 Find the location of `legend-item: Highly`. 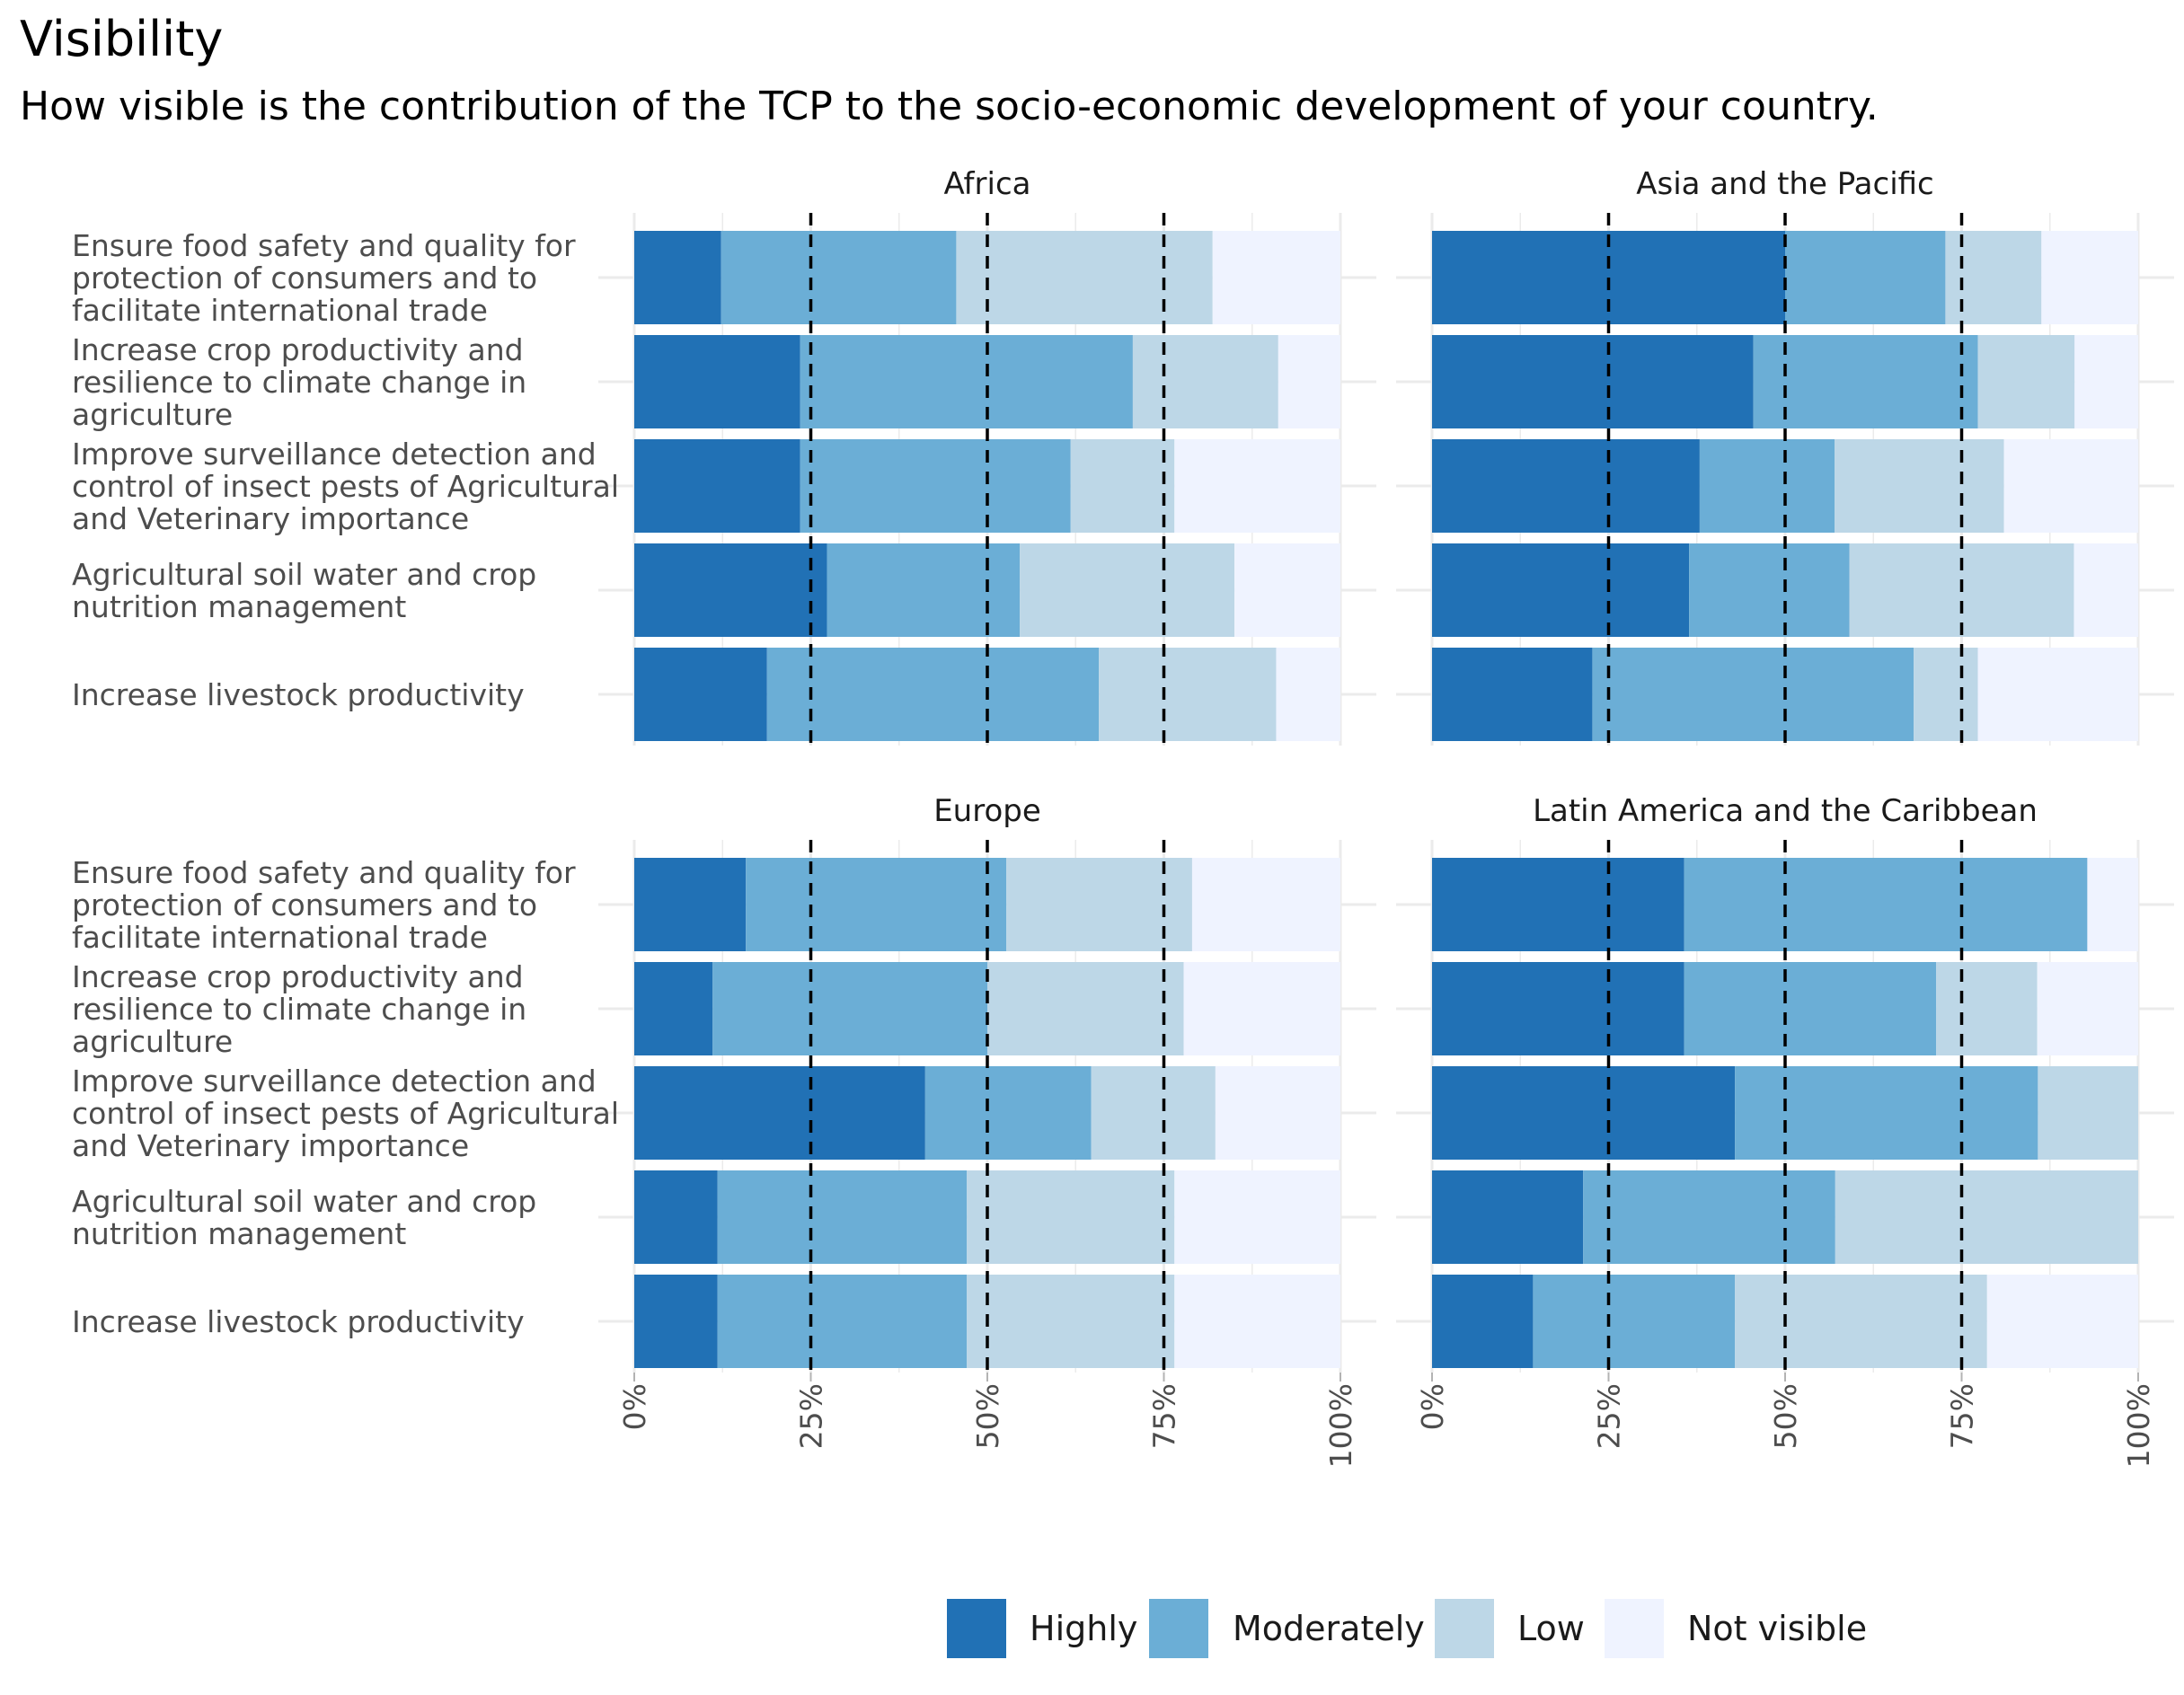

legend-item: Highly is located at coordinates (1042, 1628).